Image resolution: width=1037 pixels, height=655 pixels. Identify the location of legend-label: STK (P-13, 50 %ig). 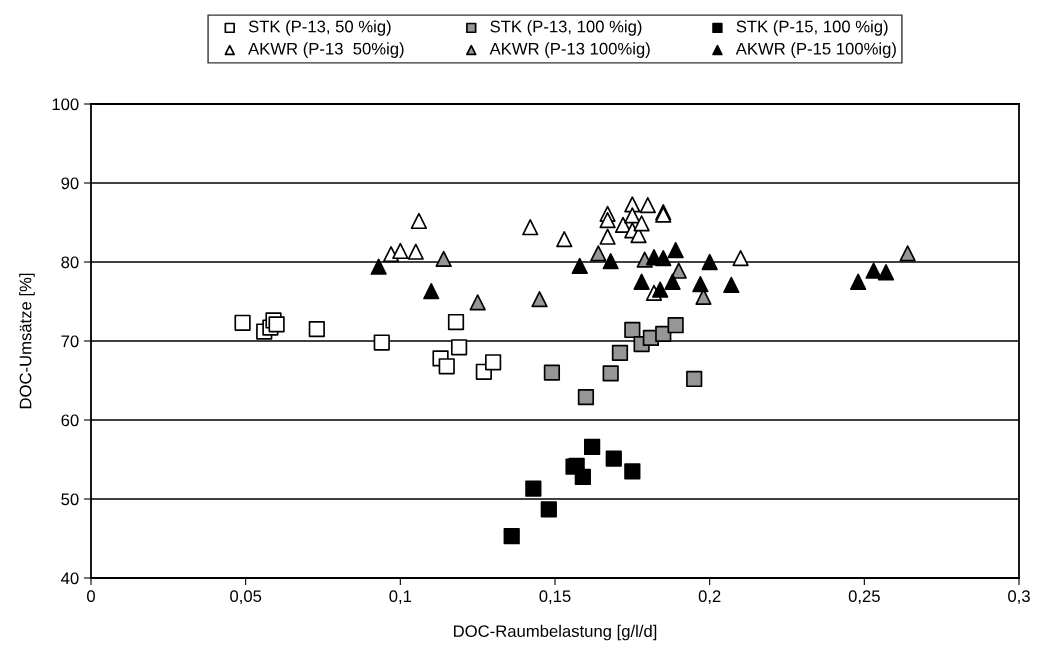
(319, 28).